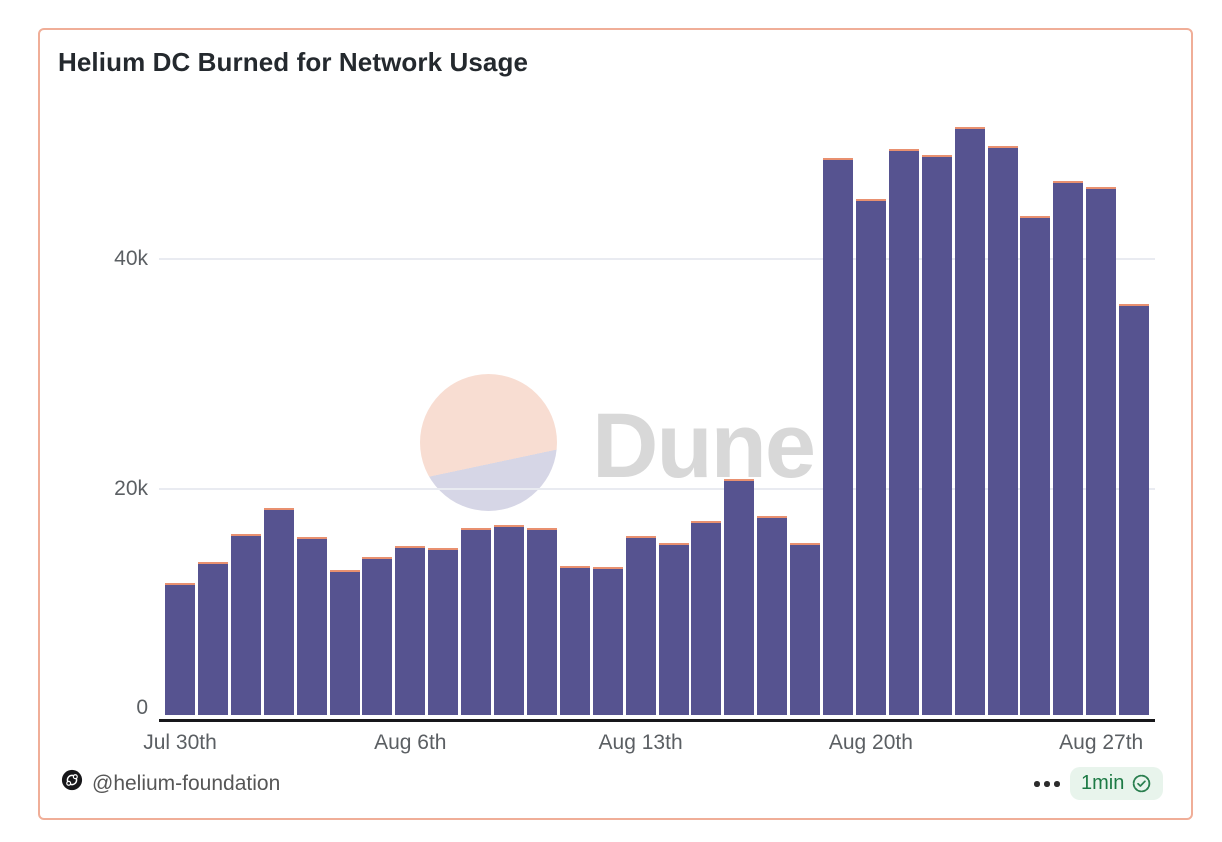 Image resolution: width=1222 pixels, height=842 pixels. Describe the element at coordinates (1141, 783) in the screenshot. I see `verified-check-icon` at that location.